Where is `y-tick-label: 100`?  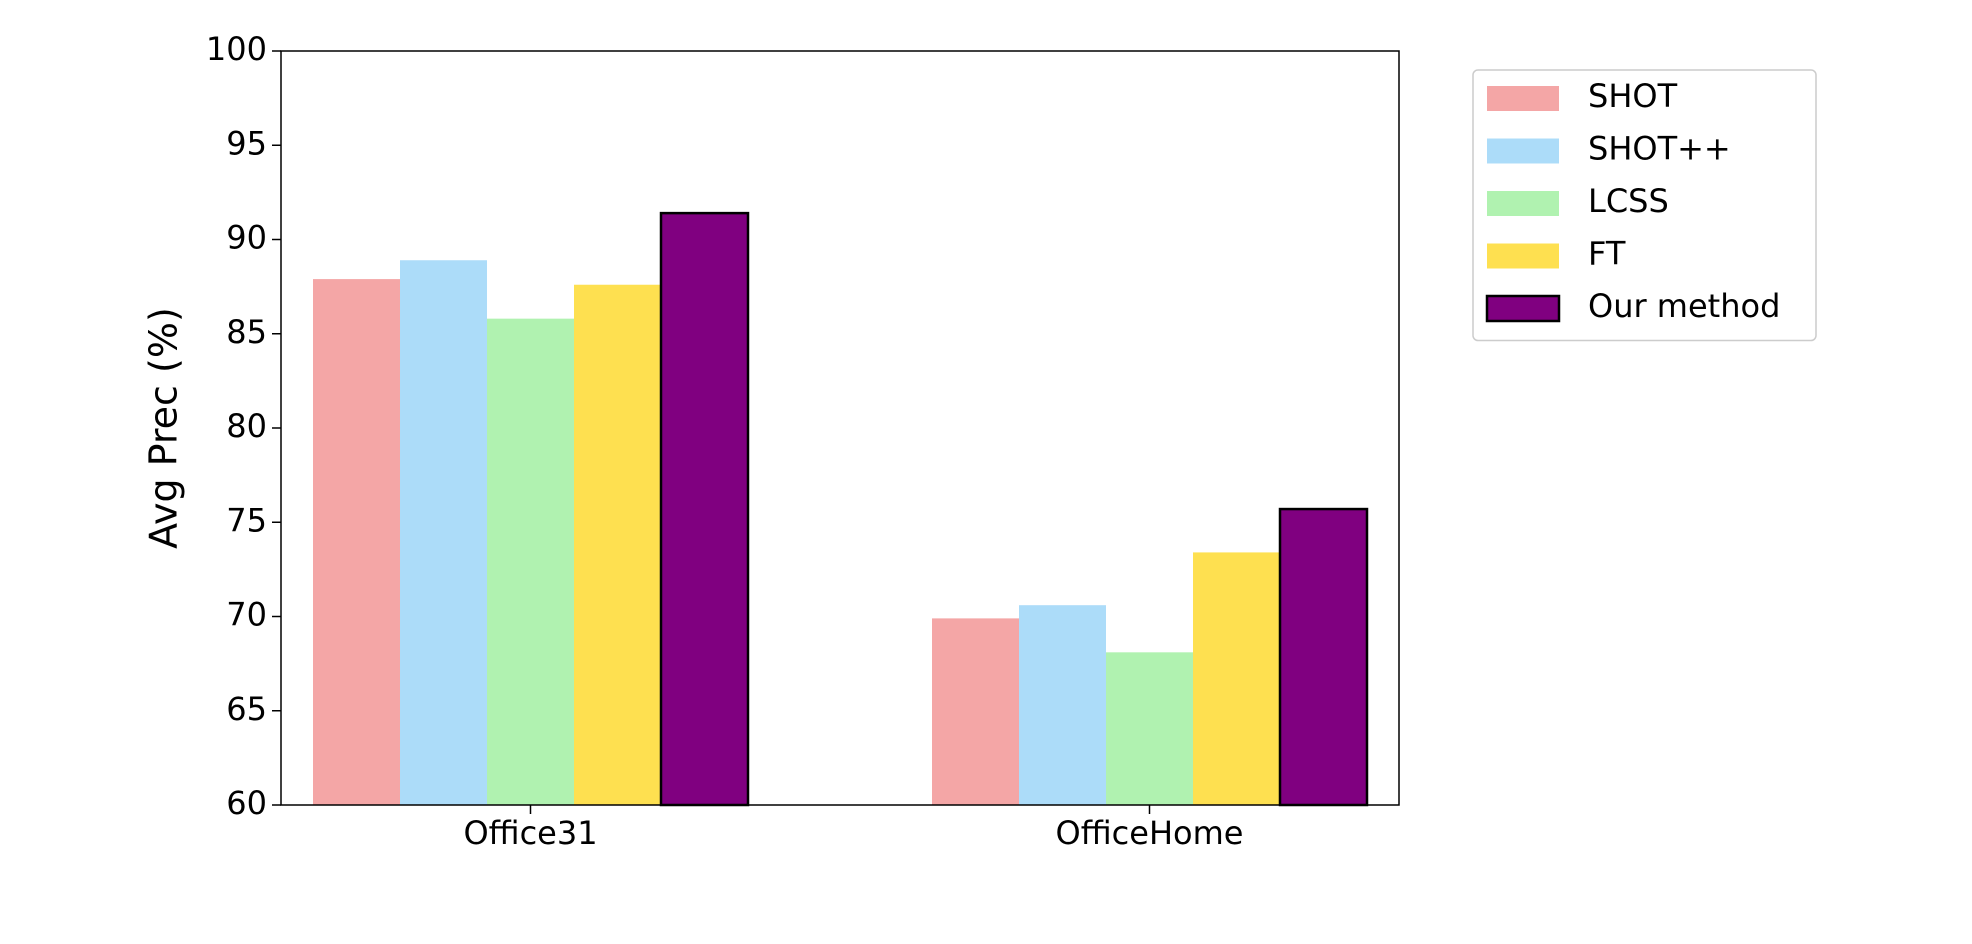
y-tick-label: 100 is located at coordinates (236, 49).